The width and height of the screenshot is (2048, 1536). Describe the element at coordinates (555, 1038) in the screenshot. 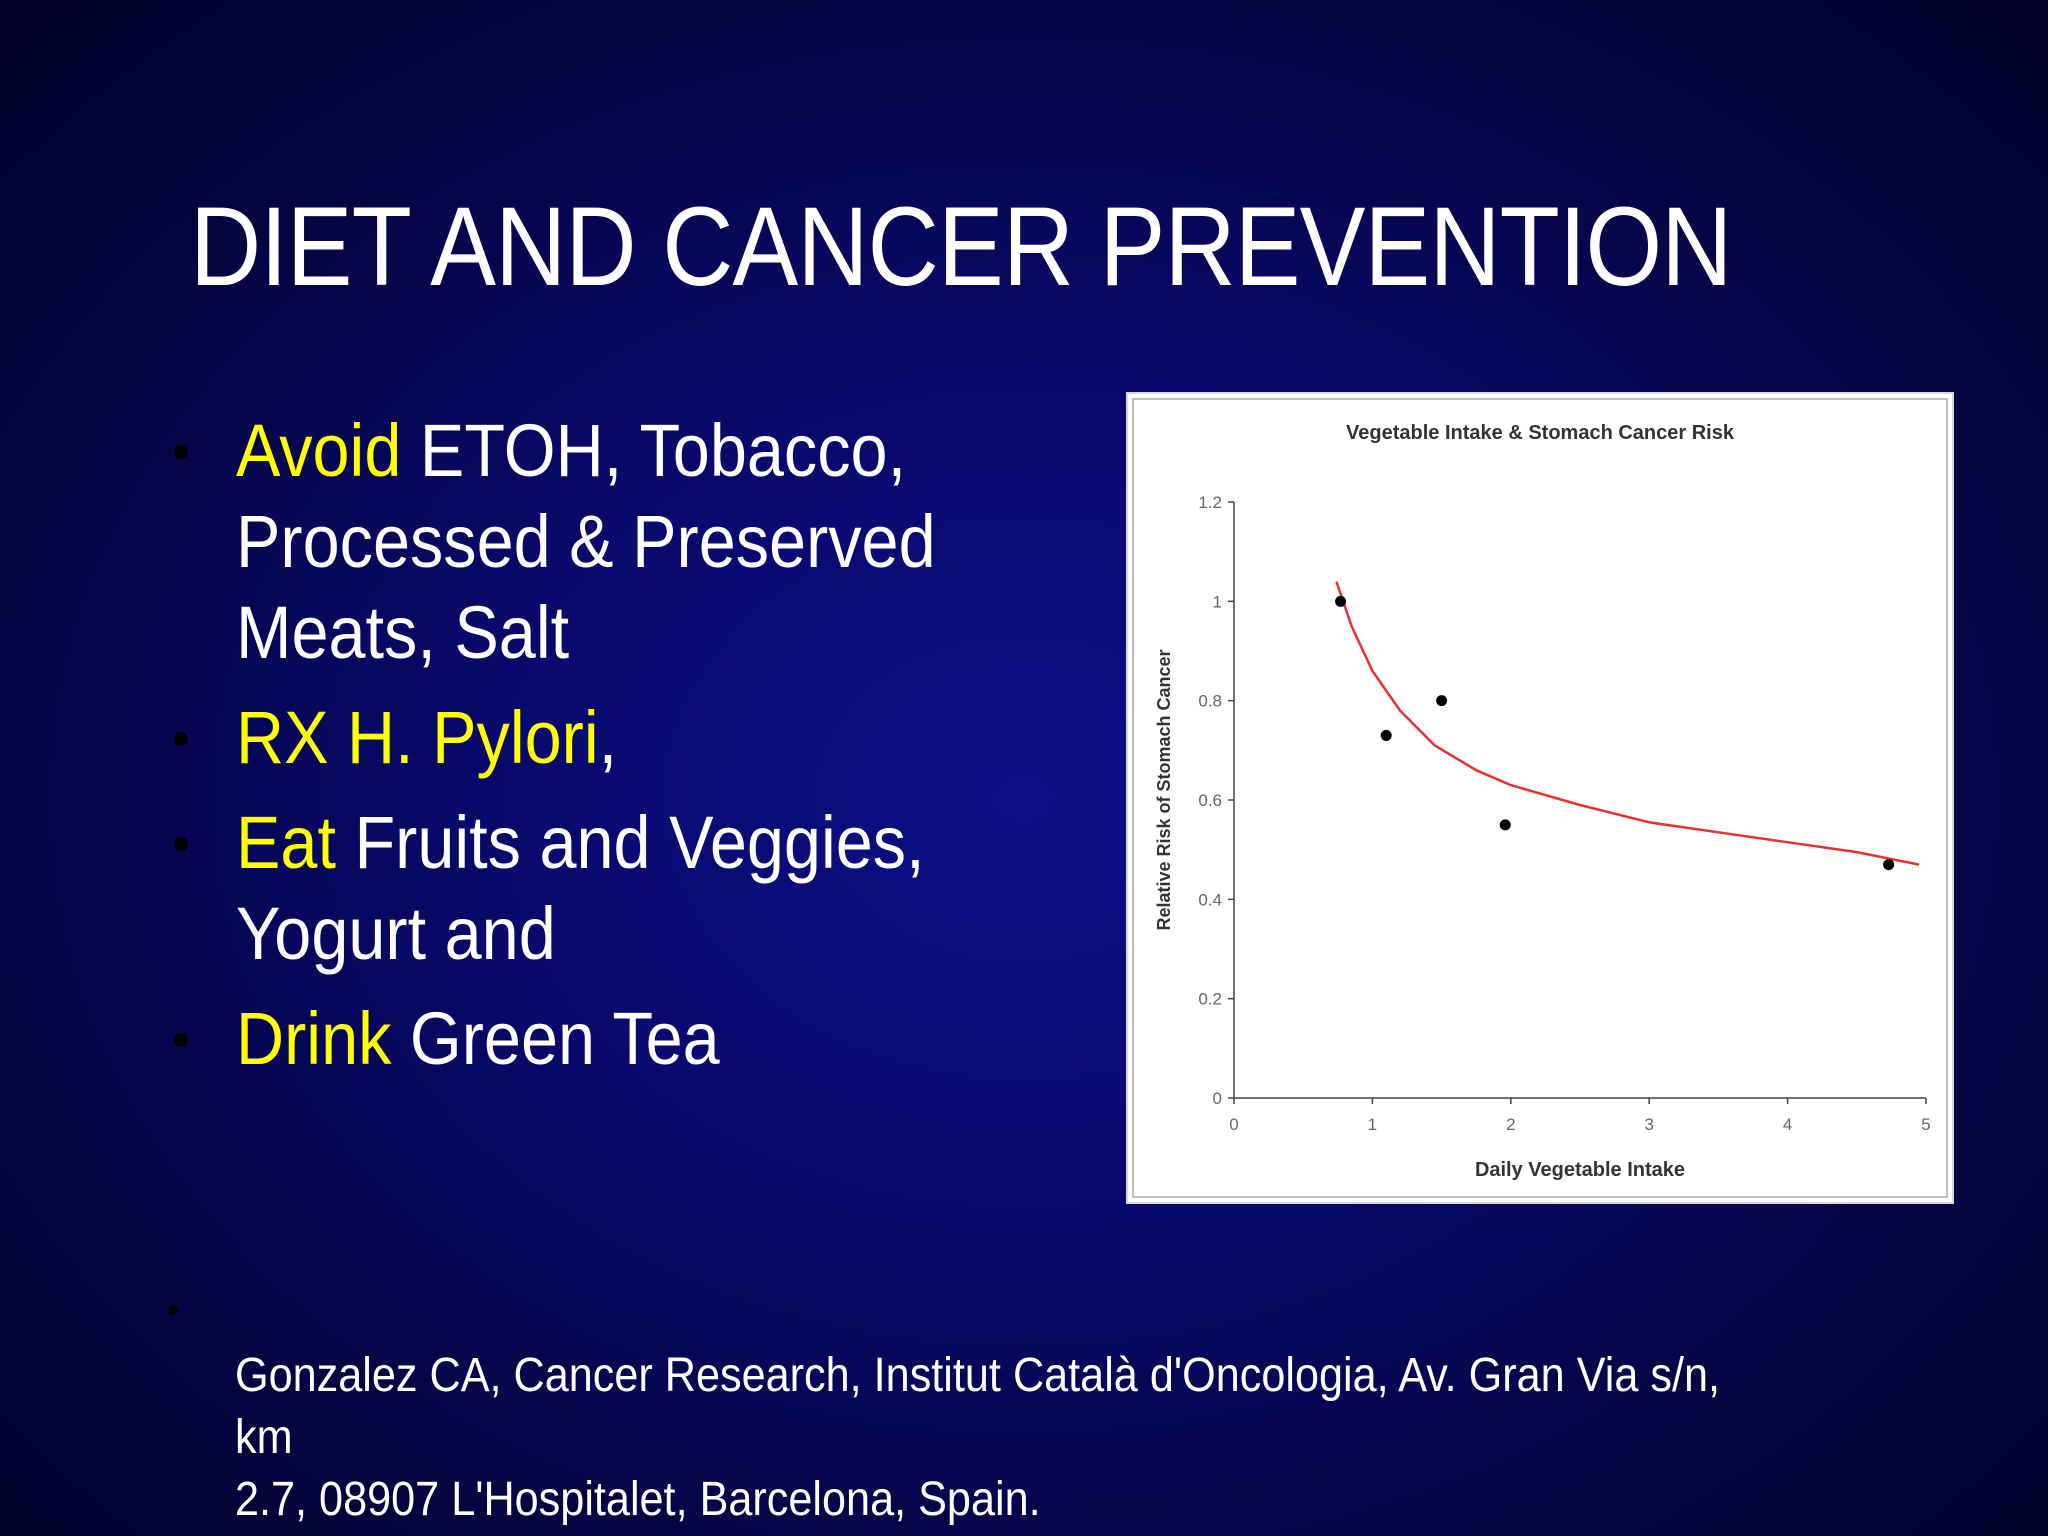

I see `bullet-text: Green Tea` at that location.